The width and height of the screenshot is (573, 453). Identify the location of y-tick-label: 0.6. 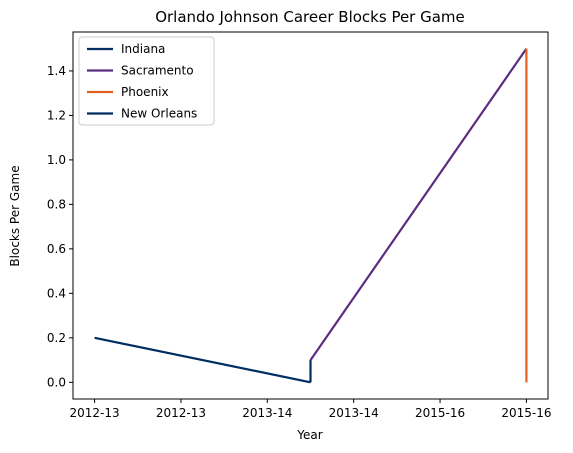
(56, 249).